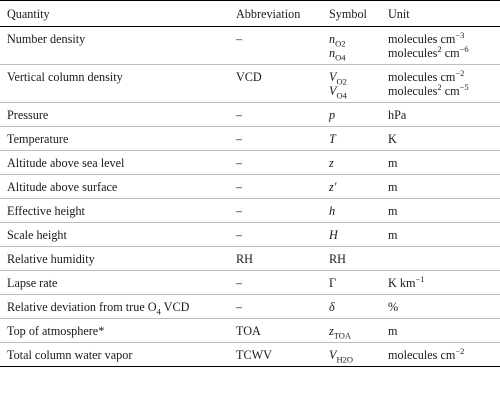 This screenshot has width=500, height=415. What do you see at coordinates (332, 139) in the screenshot?
I see `symbol-text: T` at bounding box center [332, 139].